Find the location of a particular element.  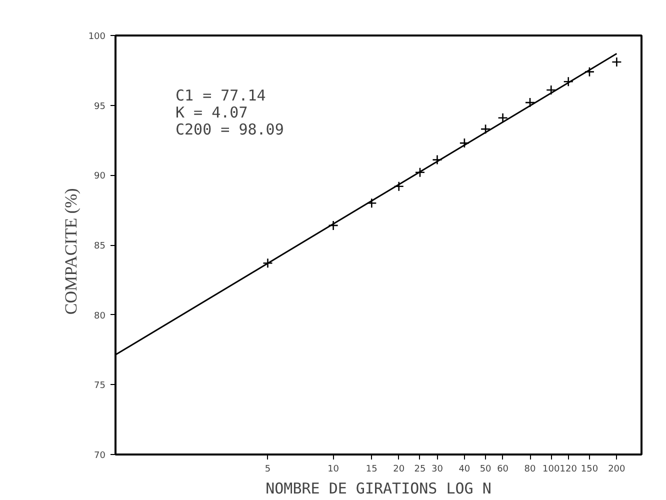

y-tick-label: 75 is located at coordinates (100, 386).